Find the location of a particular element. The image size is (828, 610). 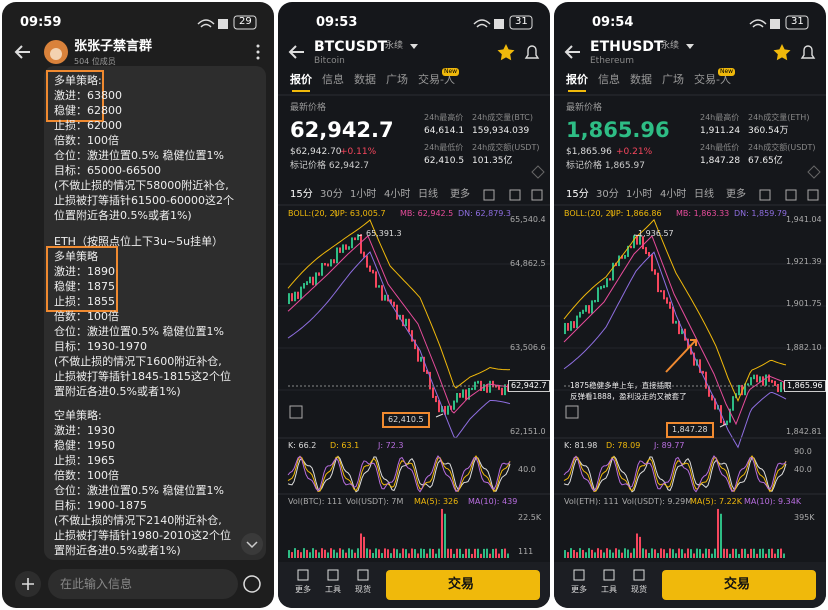

back-icon is located at coordinates (22, 52).